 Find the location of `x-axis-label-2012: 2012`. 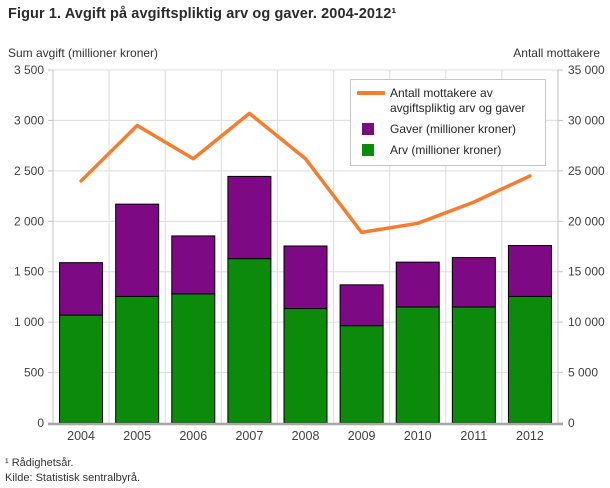

x-axis-label-2012: 2012 is located at coordinates (530, 436).